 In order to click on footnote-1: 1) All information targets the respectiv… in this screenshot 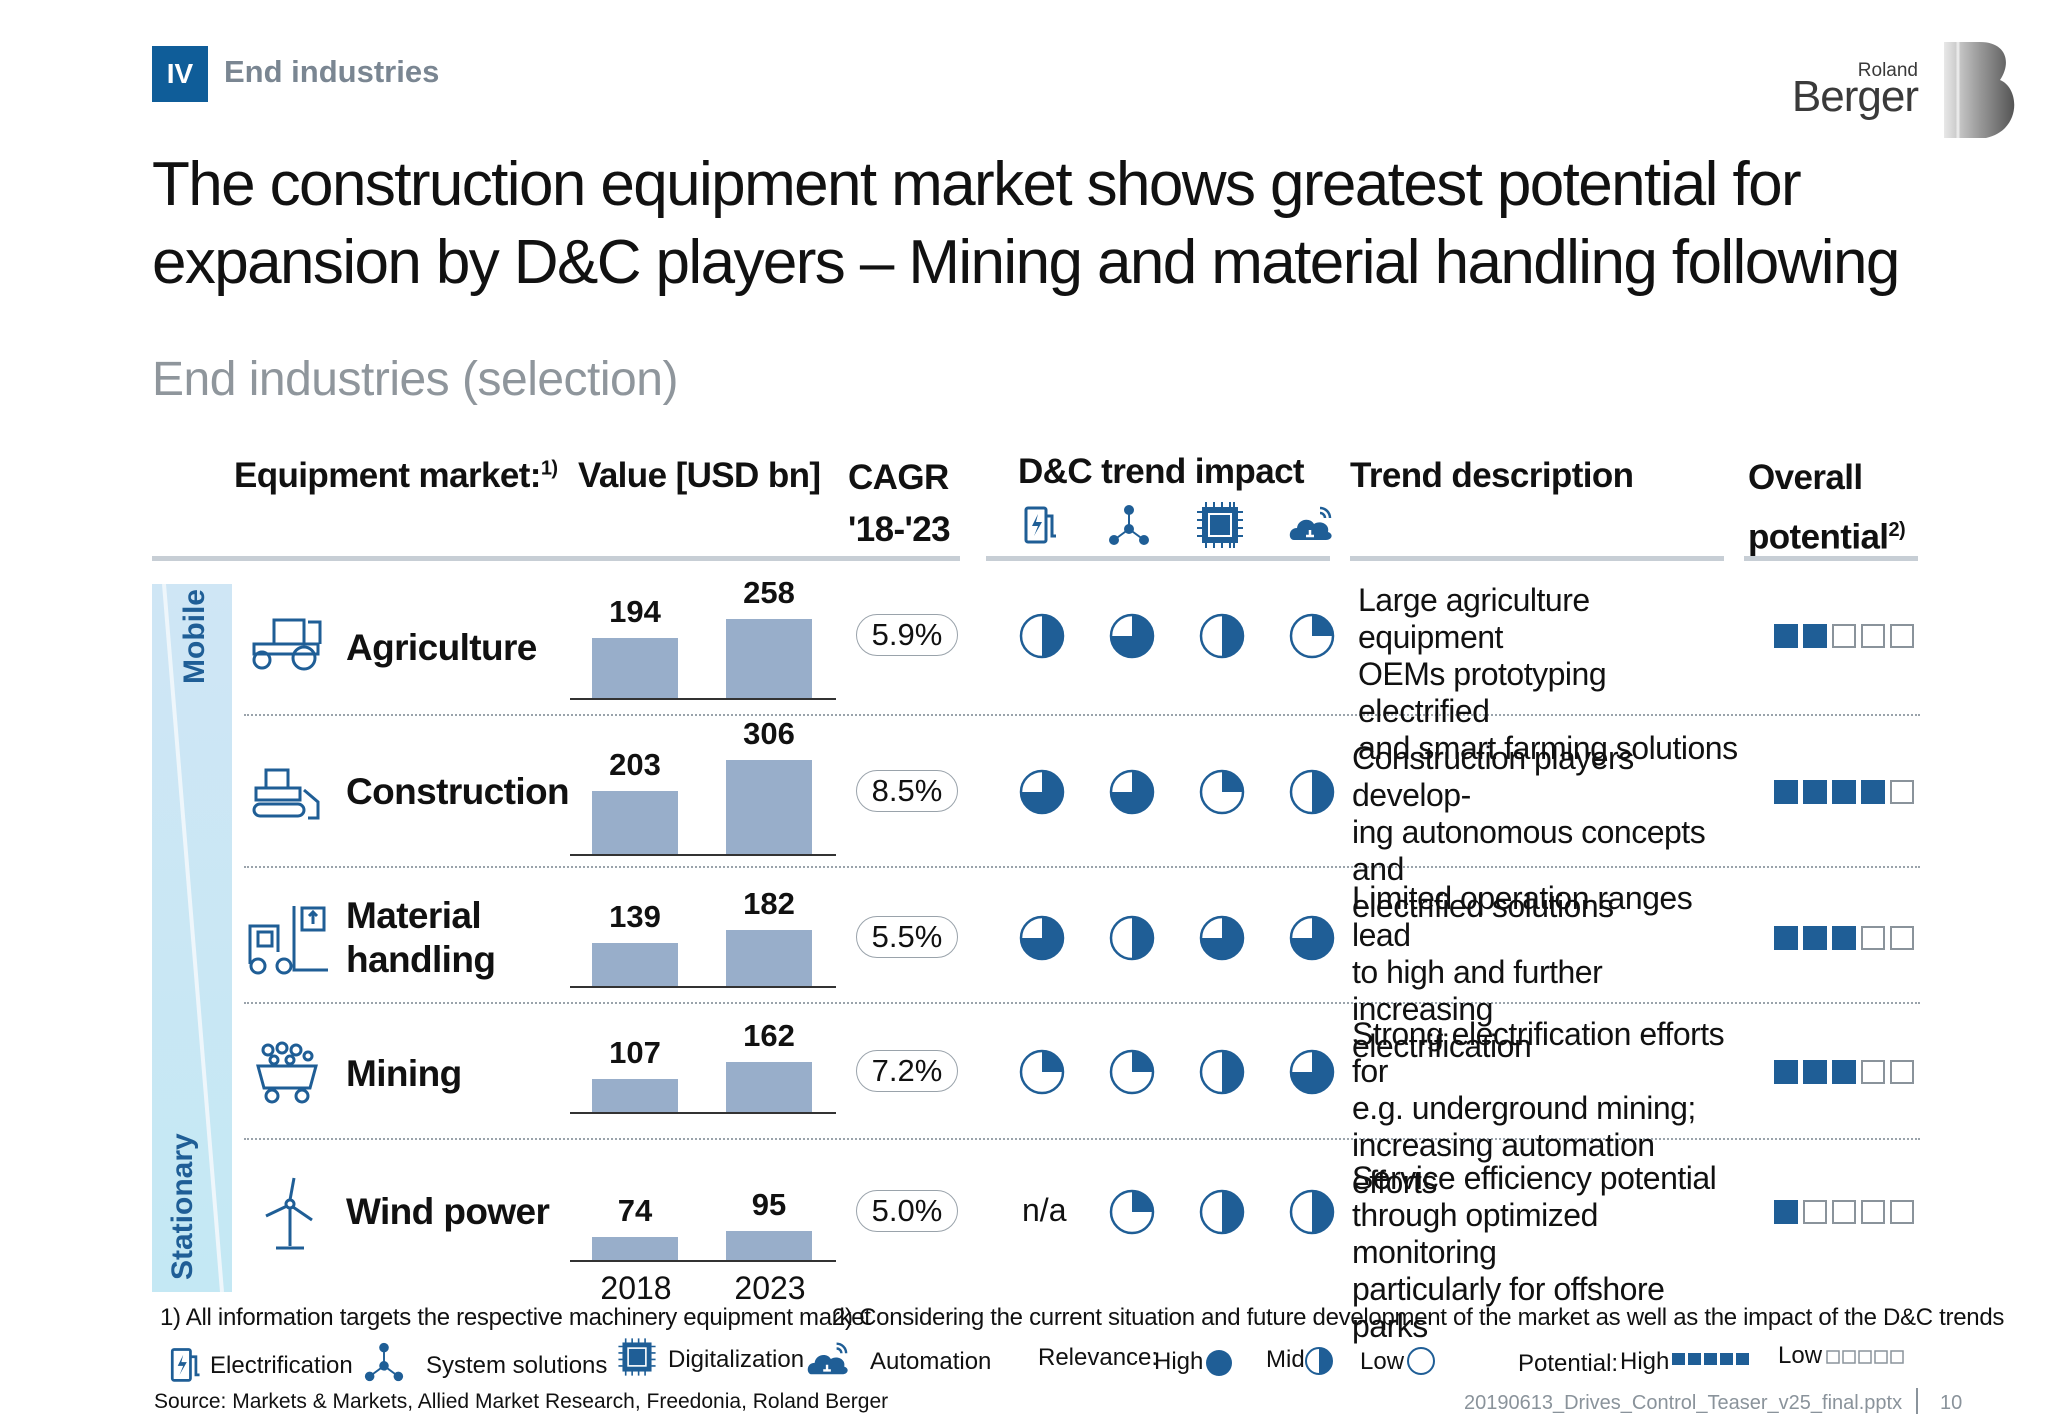, I will do `click(515, 1317)`.